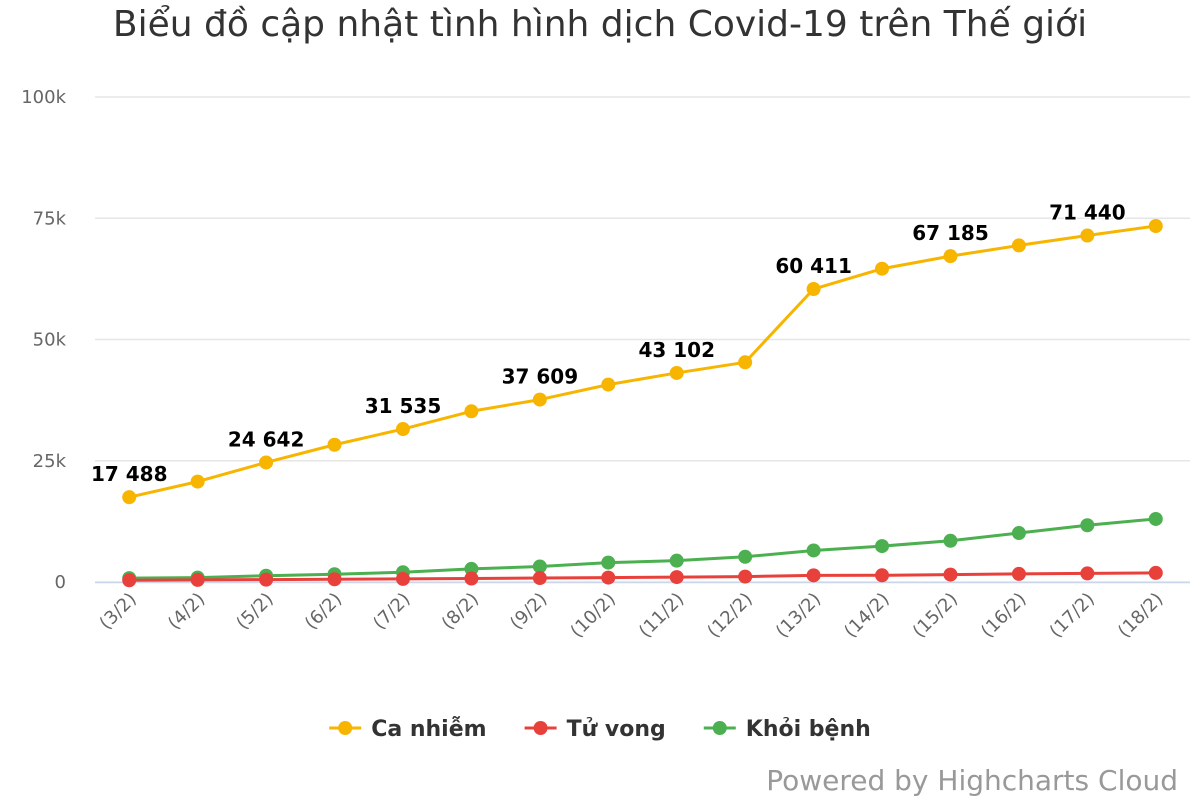 The height and width of the screenshot is (800, 1200). Describe the element at coordinates (391, 611) in the screenshot. I see `x-tick-label: (7/2)` at that location.